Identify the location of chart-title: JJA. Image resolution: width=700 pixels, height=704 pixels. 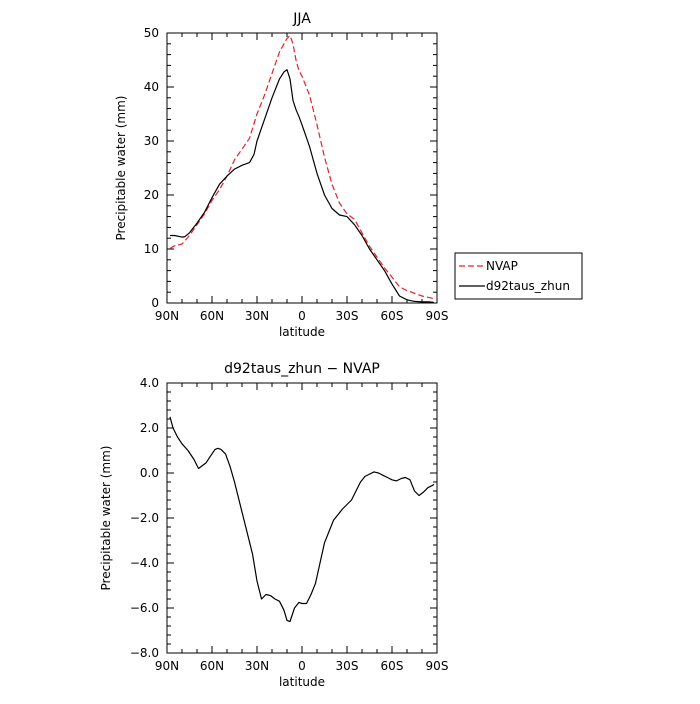
(301, 19).